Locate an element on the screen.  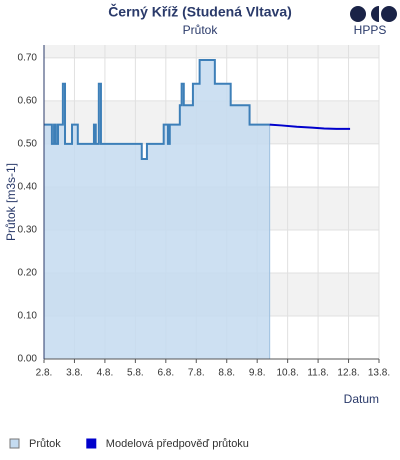
legend-item: Průtok is located at coordinates (35, 444).